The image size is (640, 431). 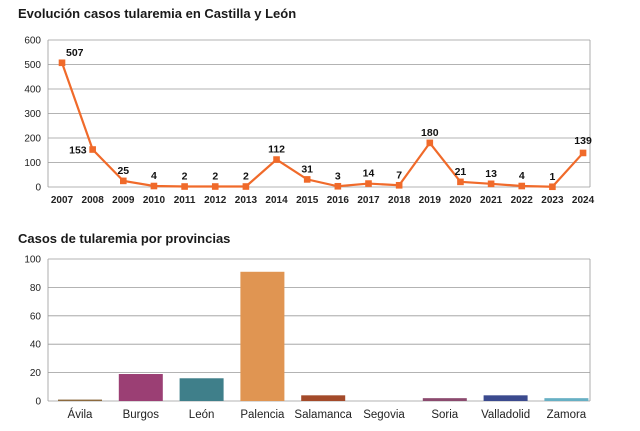 What do you see at coordinates (460, 200) in the screenshot?
I see `line-x-tick-label: 2020` at bounding box center [460, 200].